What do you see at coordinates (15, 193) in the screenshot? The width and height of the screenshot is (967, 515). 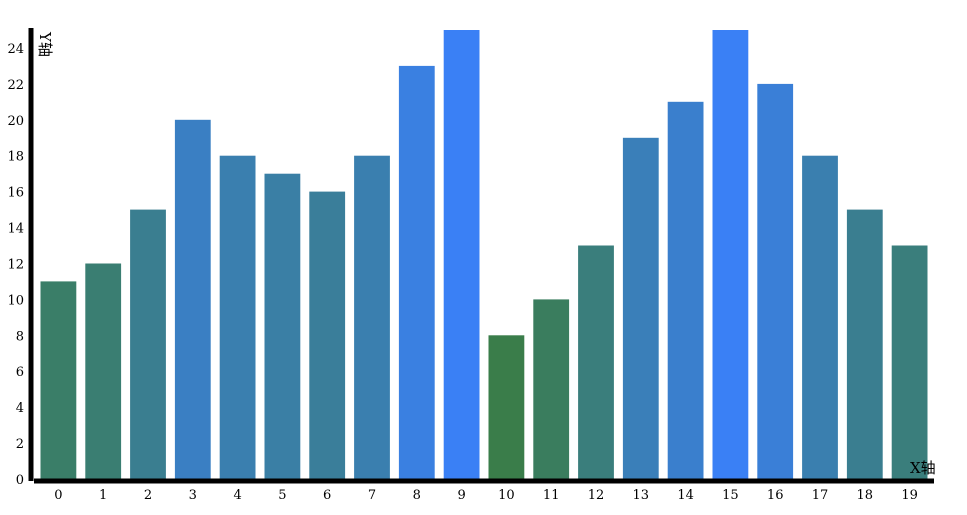 I see `y-tick-label: 16` at bounding box center [15, 193].